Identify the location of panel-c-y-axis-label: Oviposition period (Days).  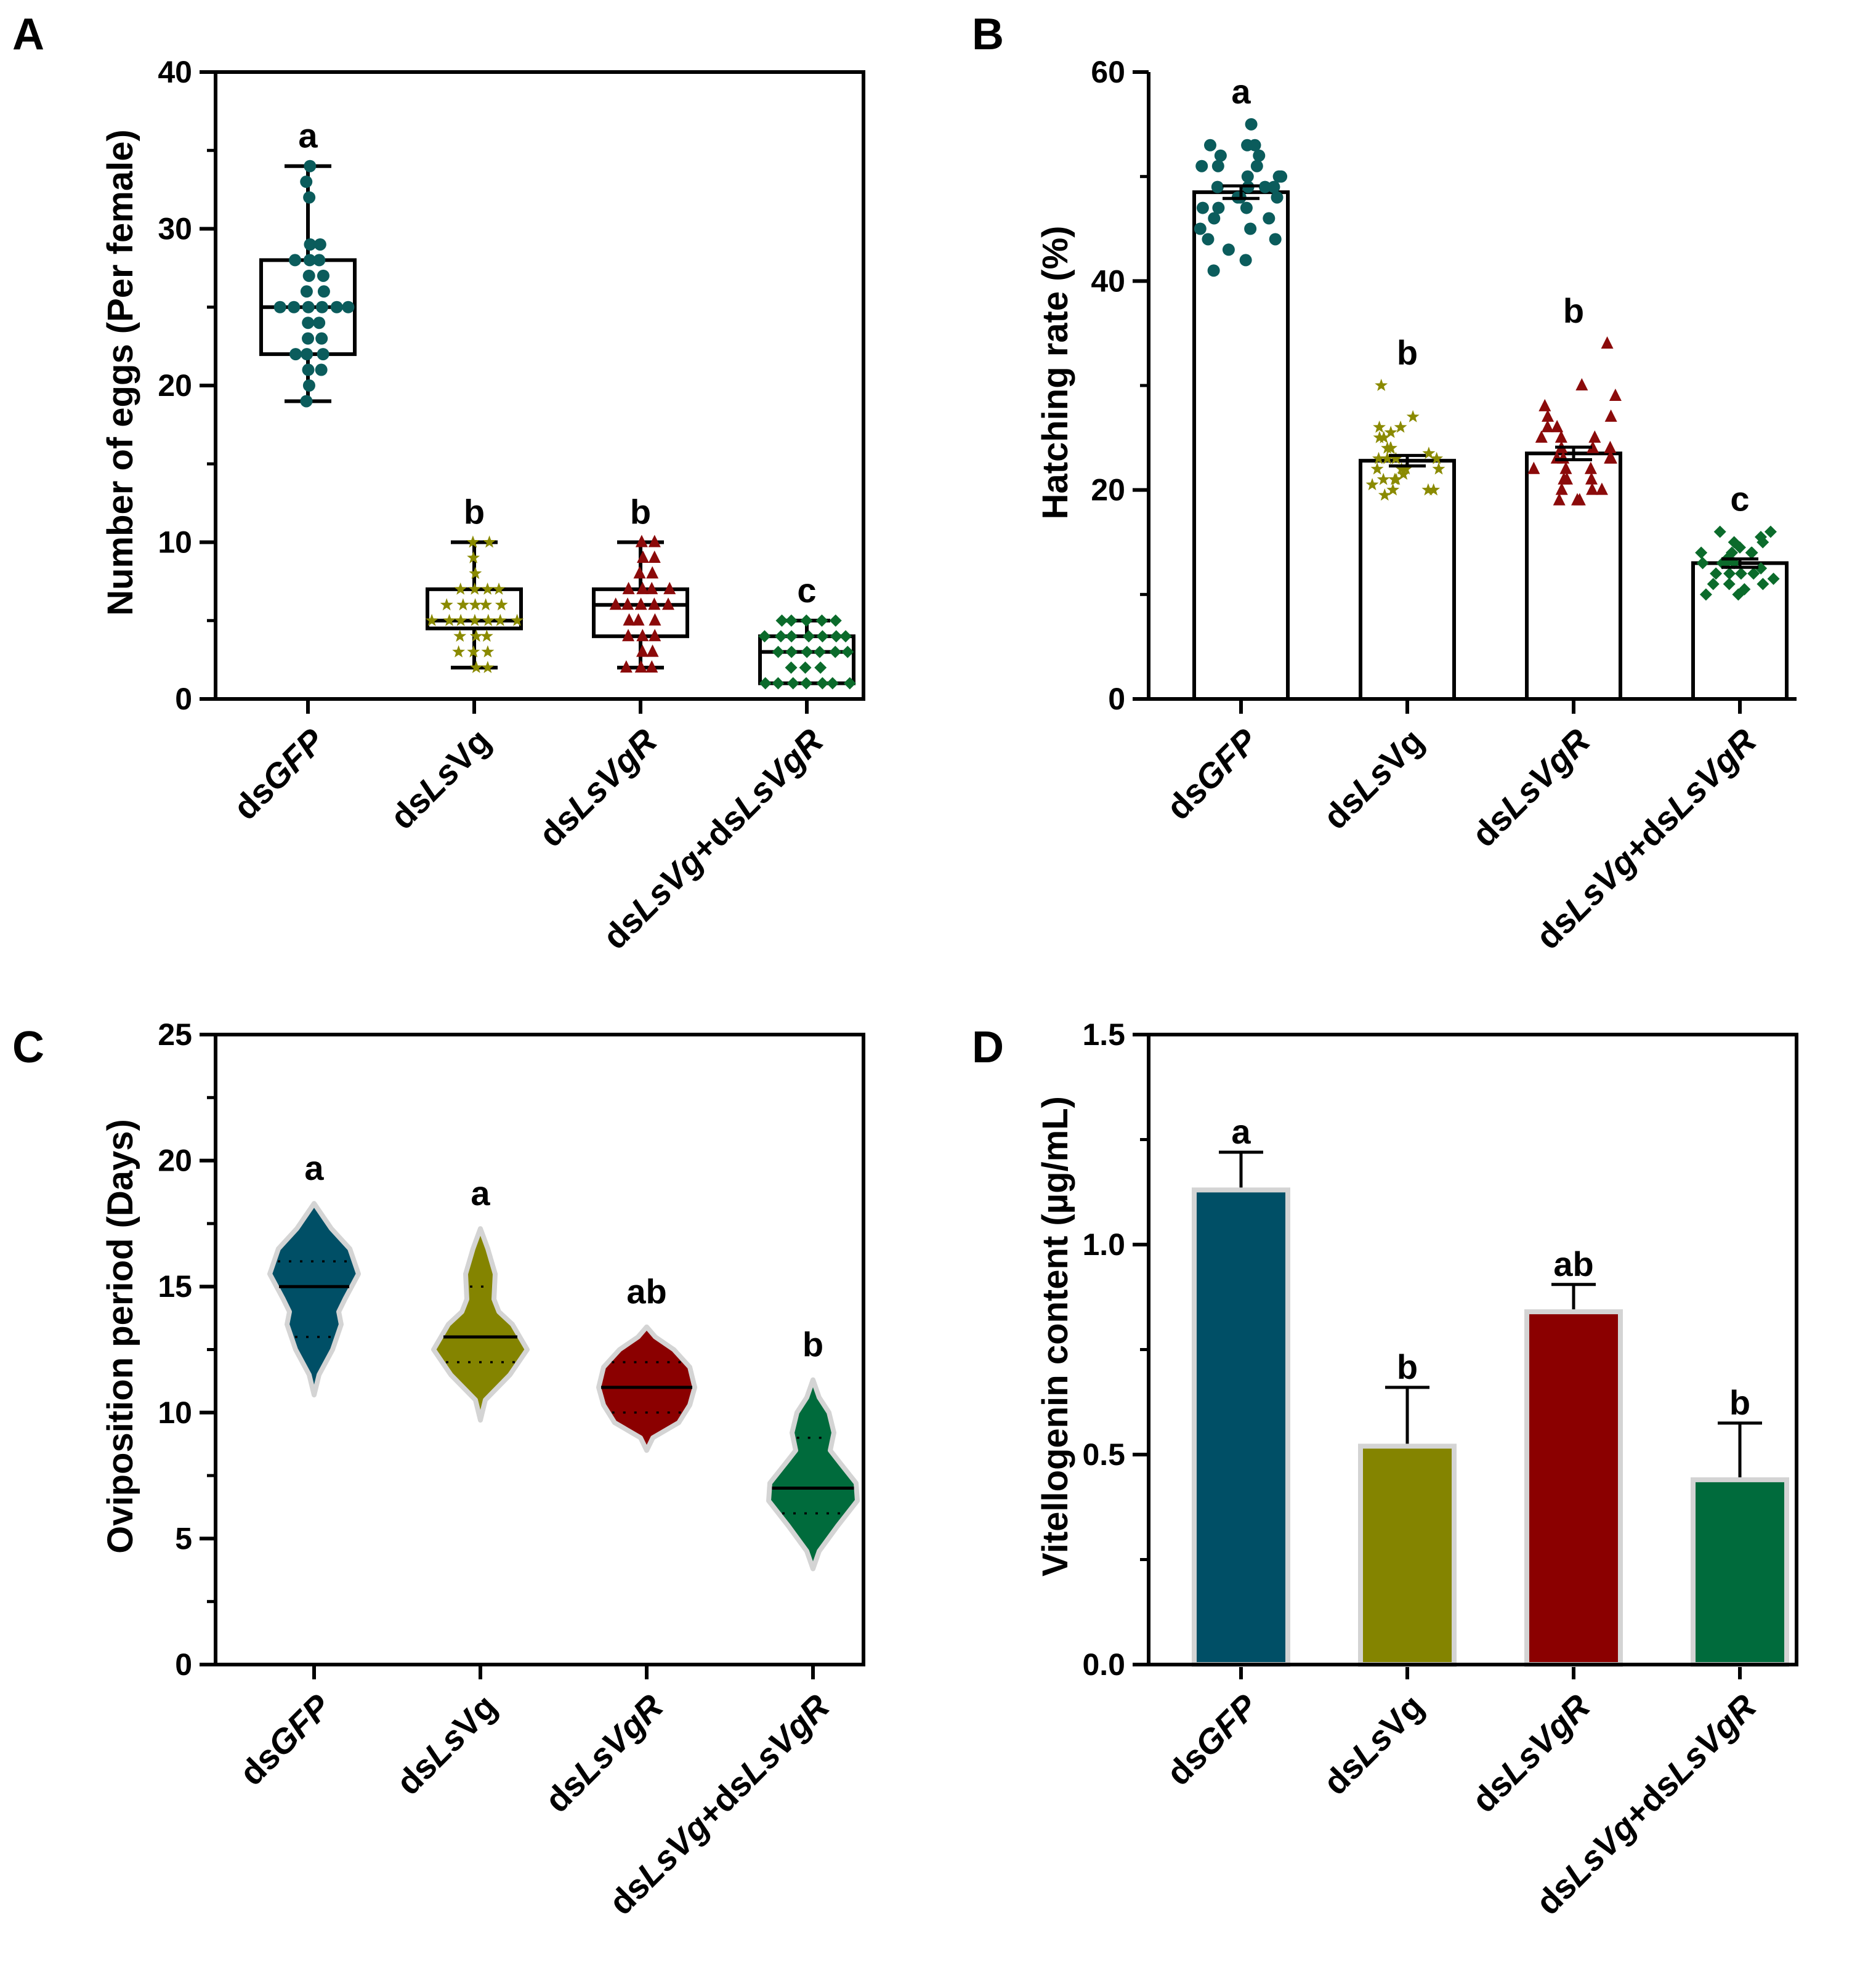
(120, 1336).